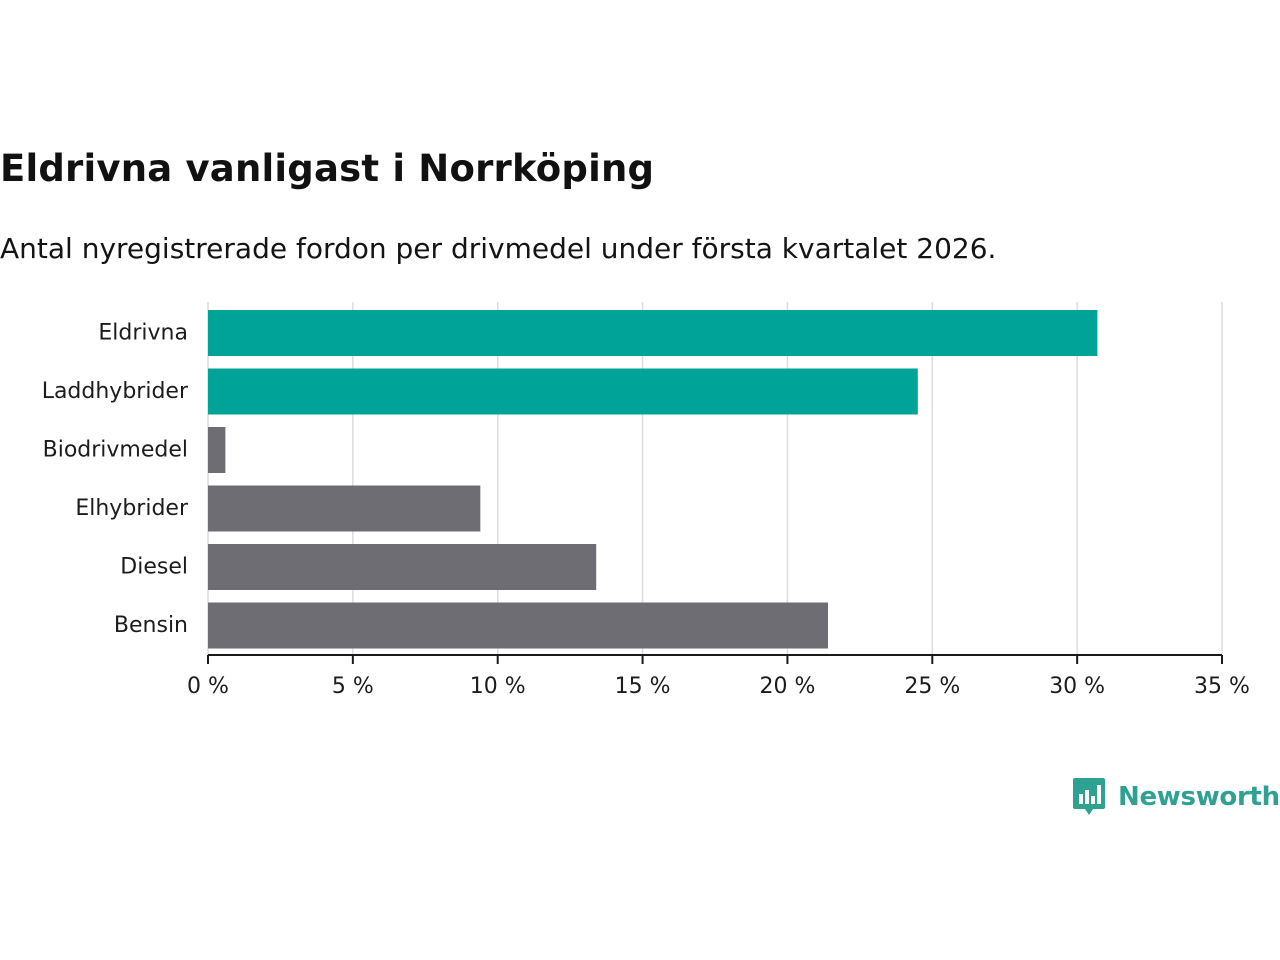 The height and width of the screenshot is (960, 1280). I want to click on x-tick-label: 30 %, so click(1077, 686).